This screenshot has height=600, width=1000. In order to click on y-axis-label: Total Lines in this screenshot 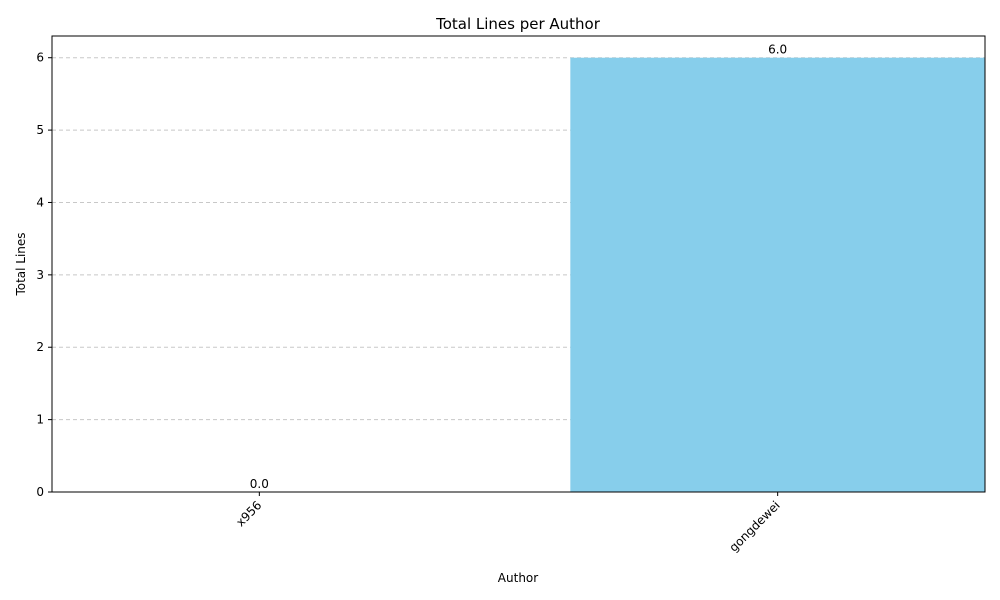, I will do `click(21, 264)`.